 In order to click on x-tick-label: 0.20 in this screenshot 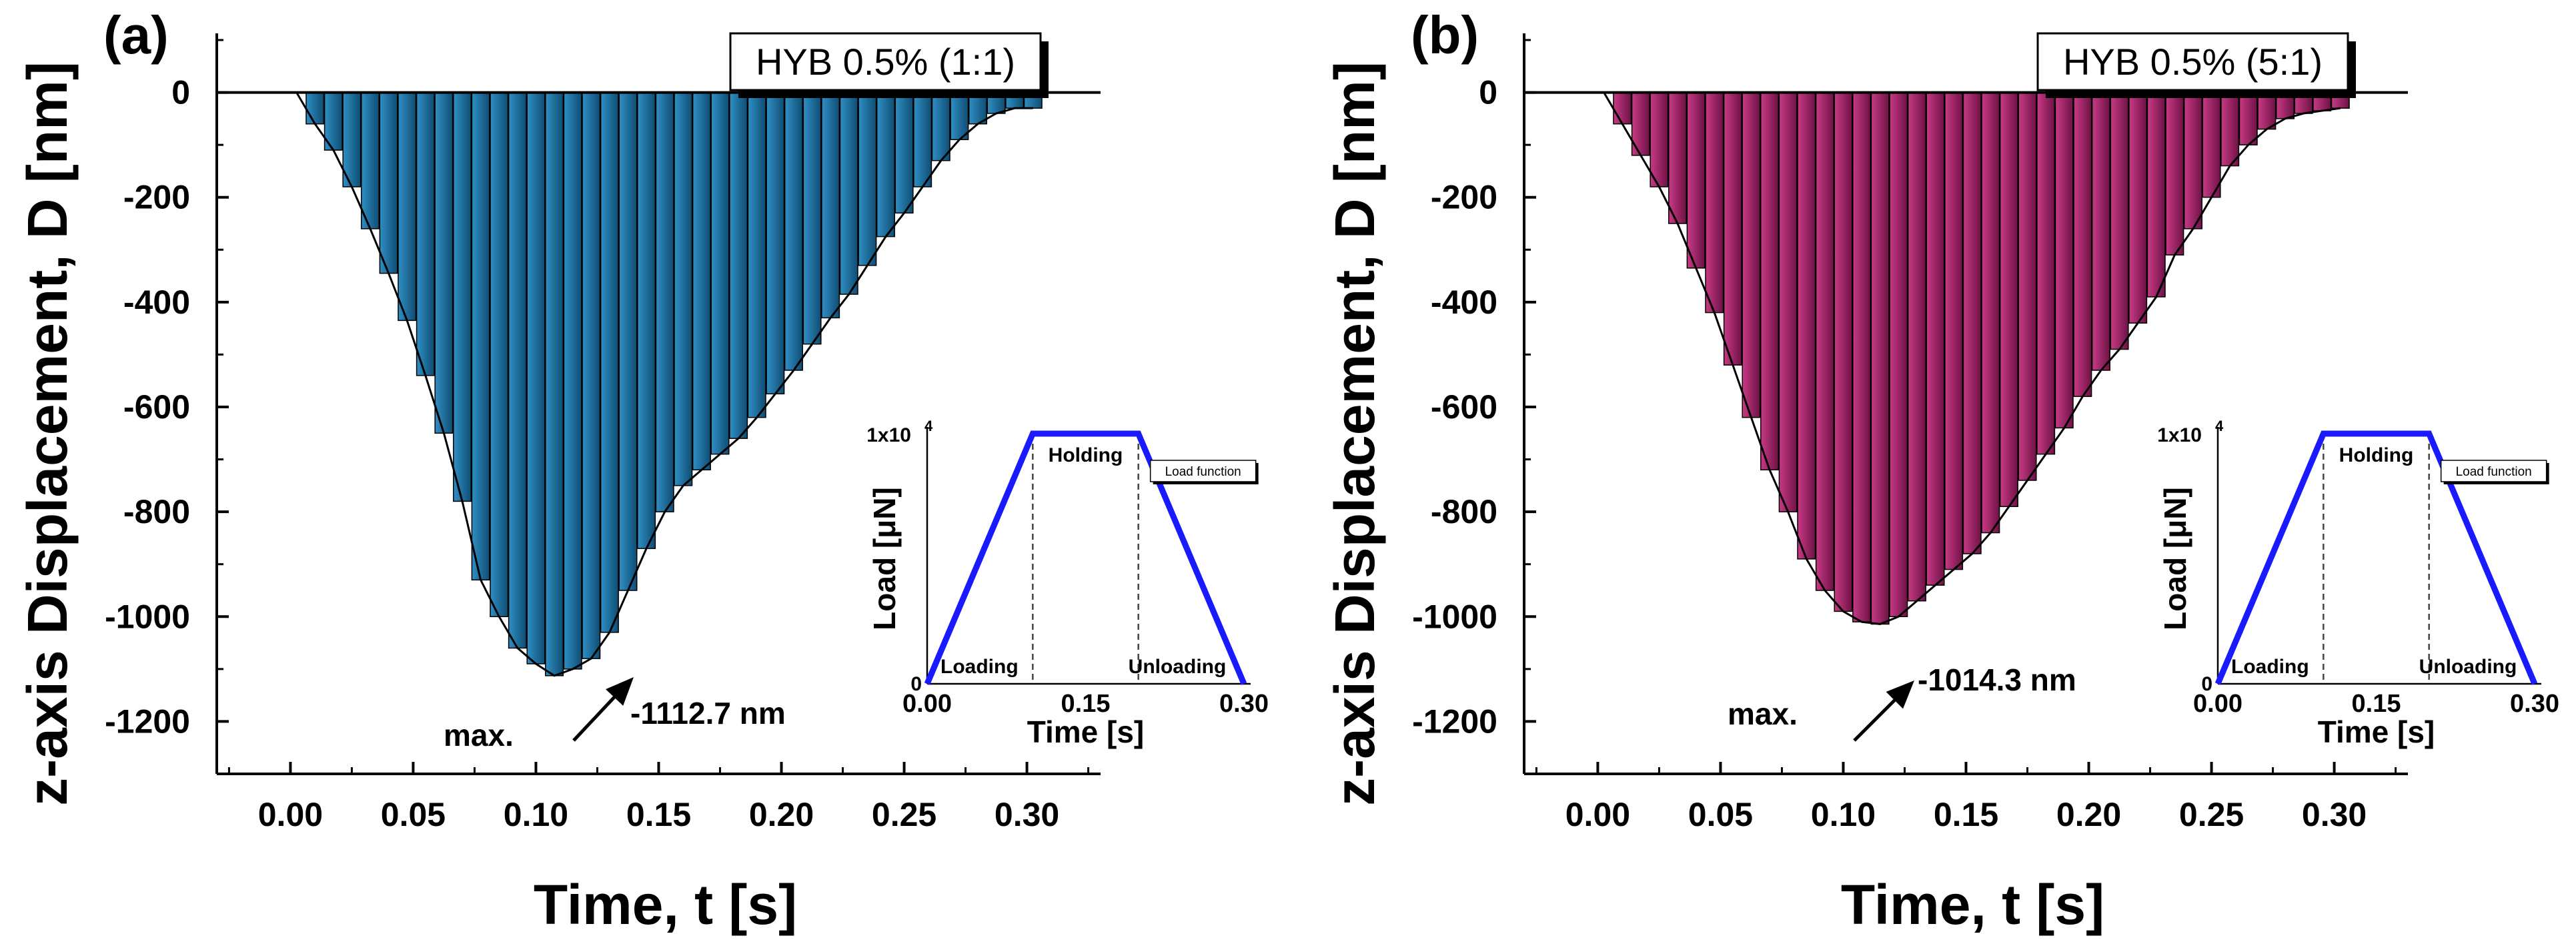, I will do `click(2088, 815)`.